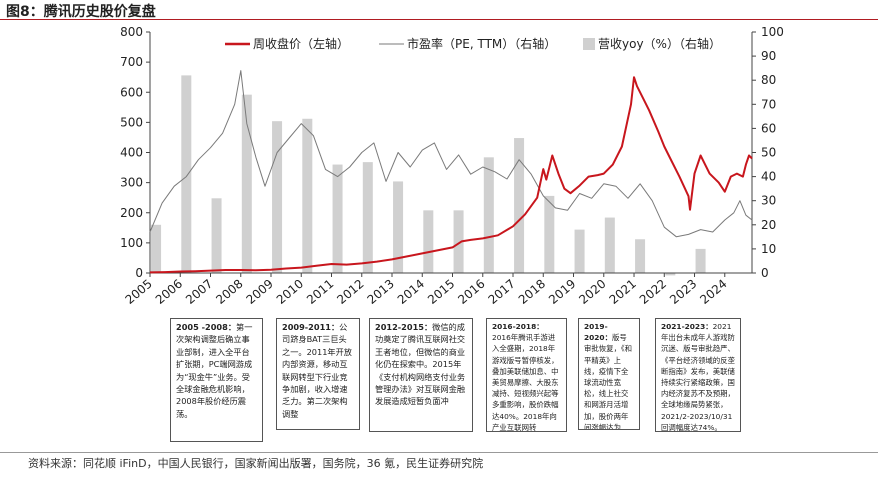 This screenshot has width=878, height=477. Describe the element at coordinates (131, 153) in the screenshot. I see `y-left-tick-label: 400` at that location.